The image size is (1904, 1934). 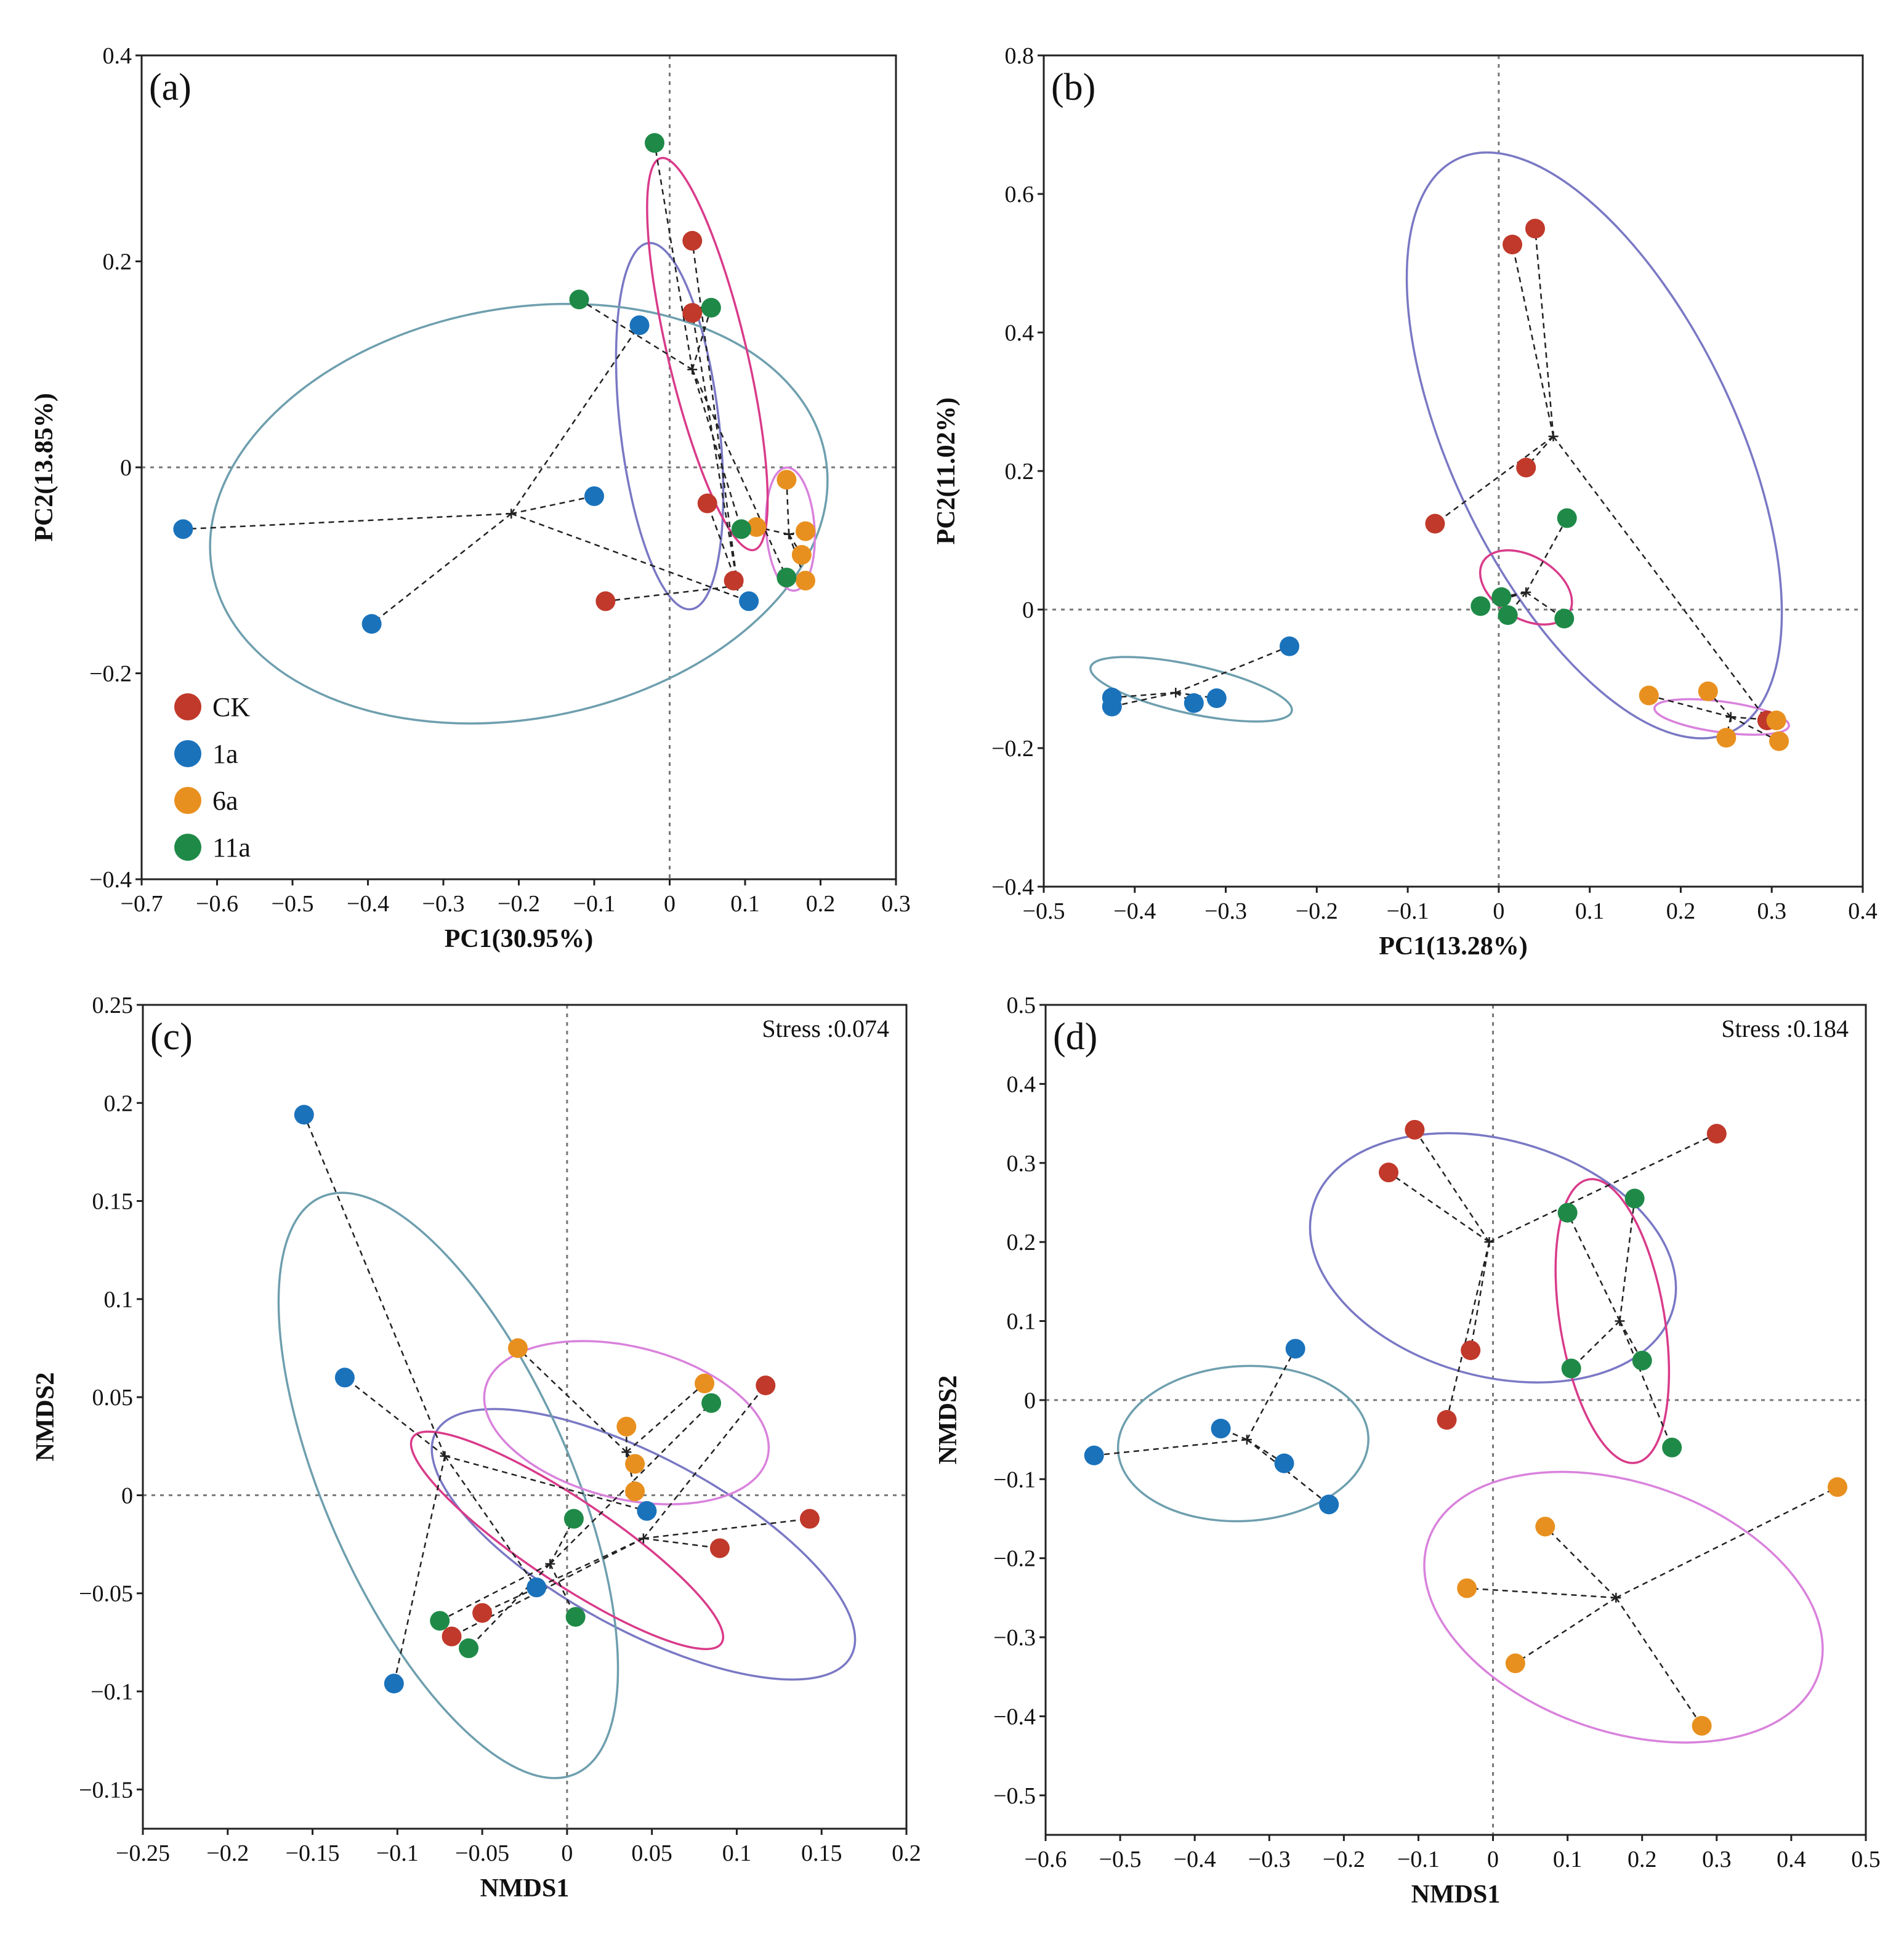 What do you see at coordinates (1014, 1480) in the screenshot?
I see `y-tick-label: −0.1` at bounding box center [1014, 1480].